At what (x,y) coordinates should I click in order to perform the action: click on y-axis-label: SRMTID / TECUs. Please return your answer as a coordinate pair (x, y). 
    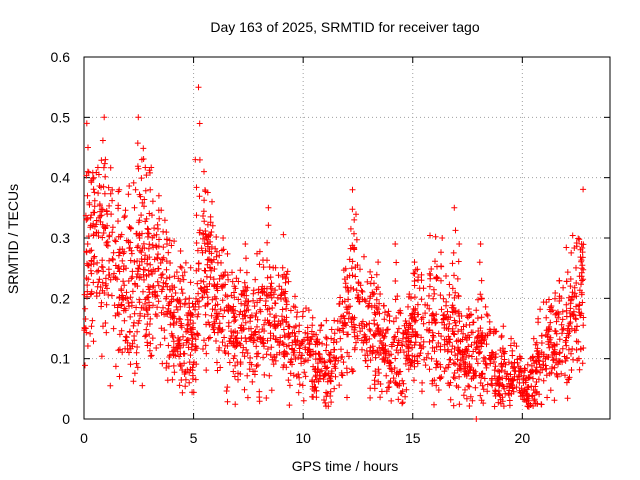
    Looking at the image, I should click on (13, 239).